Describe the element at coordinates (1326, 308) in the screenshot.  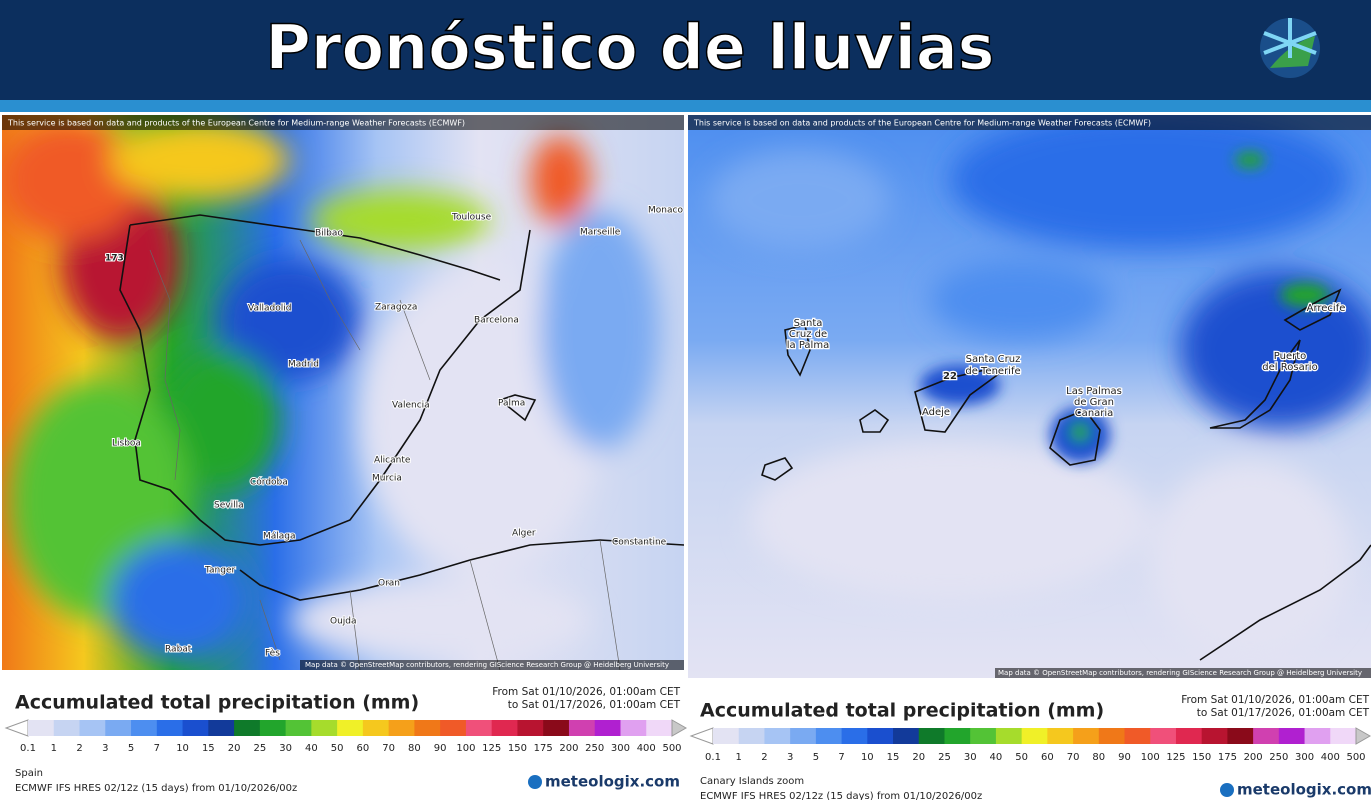
I see `city: Arrecife` at that location.